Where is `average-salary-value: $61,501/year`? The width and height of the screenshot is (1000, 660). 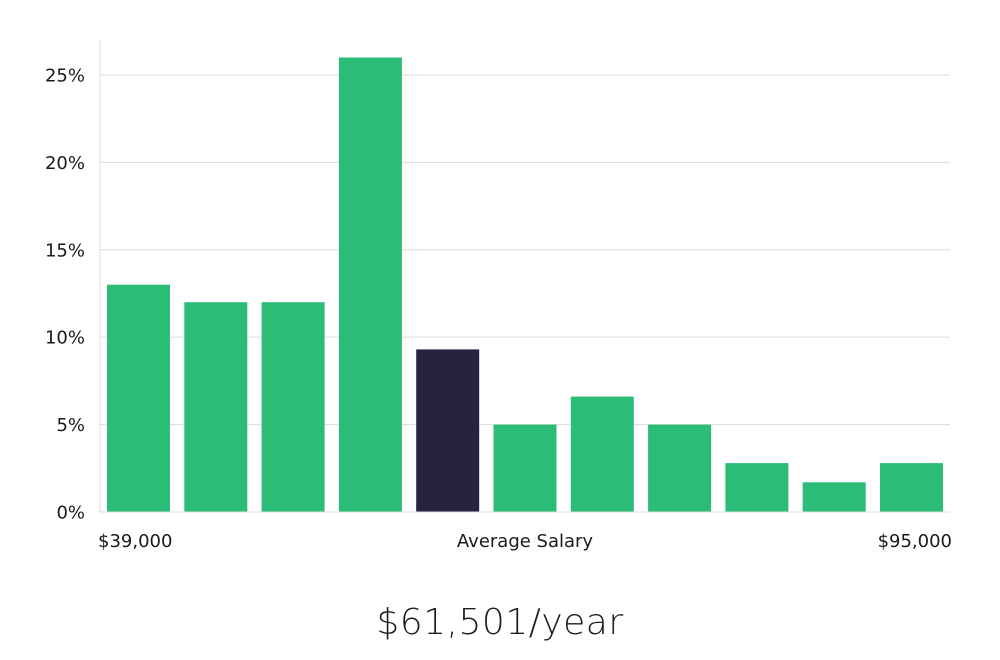 average-salary-value: $61,501/year is located at coordinates (500, 622).